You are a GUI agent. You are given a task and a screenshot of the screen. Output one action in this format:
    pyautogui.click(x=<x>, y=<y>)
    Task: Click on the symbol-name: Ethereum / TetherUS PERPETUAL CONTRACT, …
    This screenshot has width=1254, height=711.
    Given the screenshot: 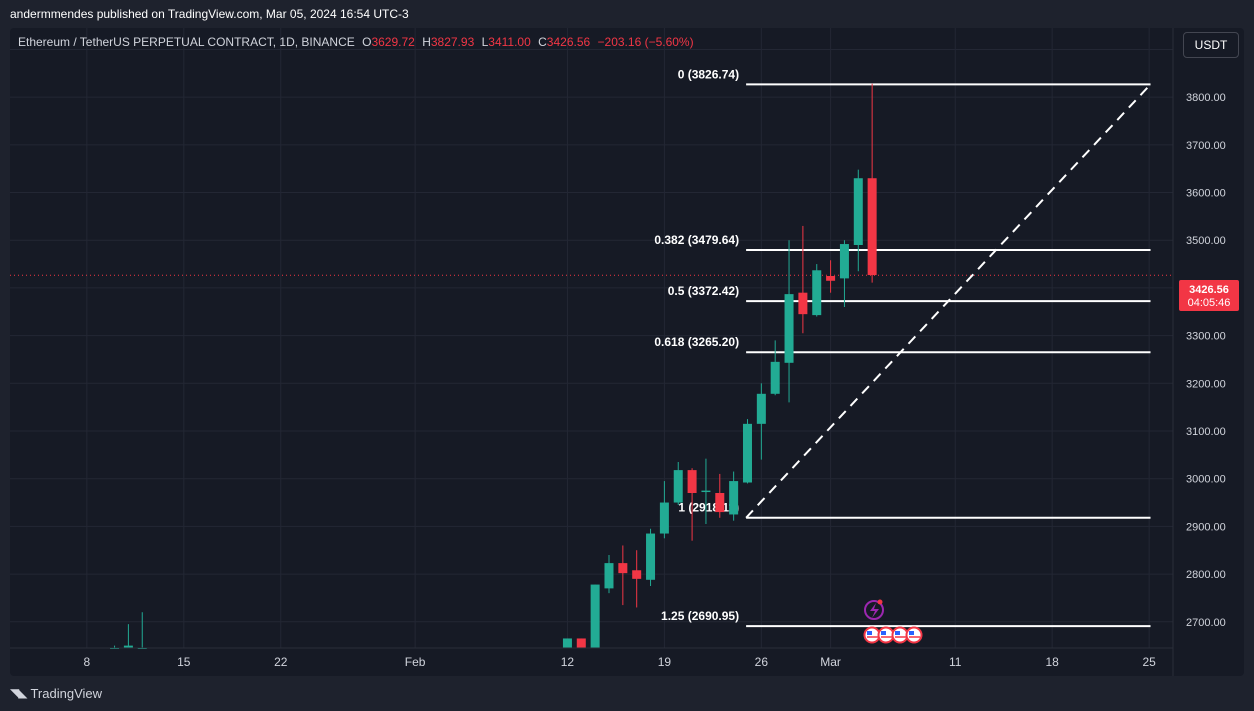 What is the action you would take?
    pyautogui.click(x=186, y=42)
    